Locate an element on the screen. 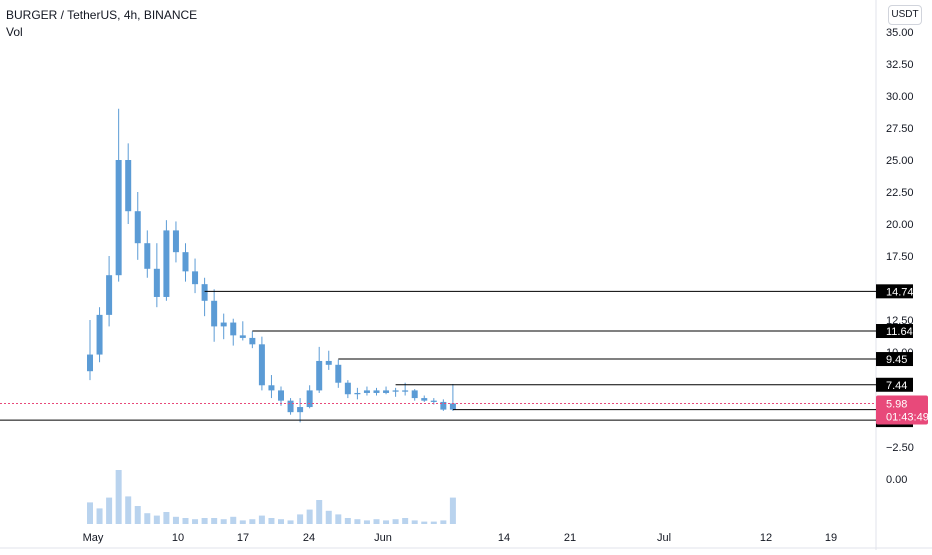  level-price-label: 11.64 is located at coordinates (899, 332).